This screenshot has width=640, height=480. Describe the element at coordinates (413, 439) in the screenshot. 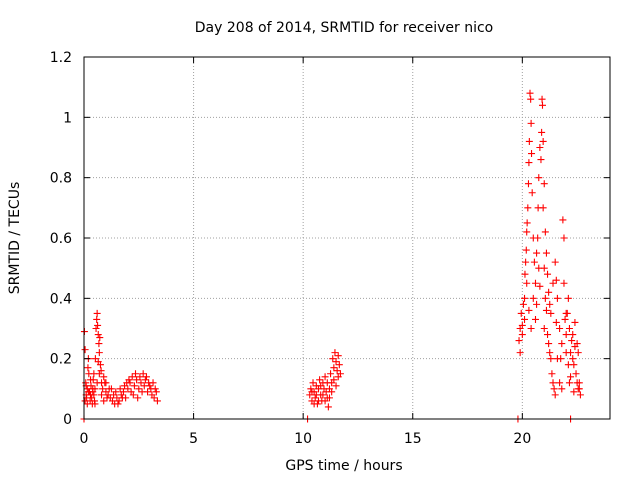

I see `x-tick-label: 15` at that location.